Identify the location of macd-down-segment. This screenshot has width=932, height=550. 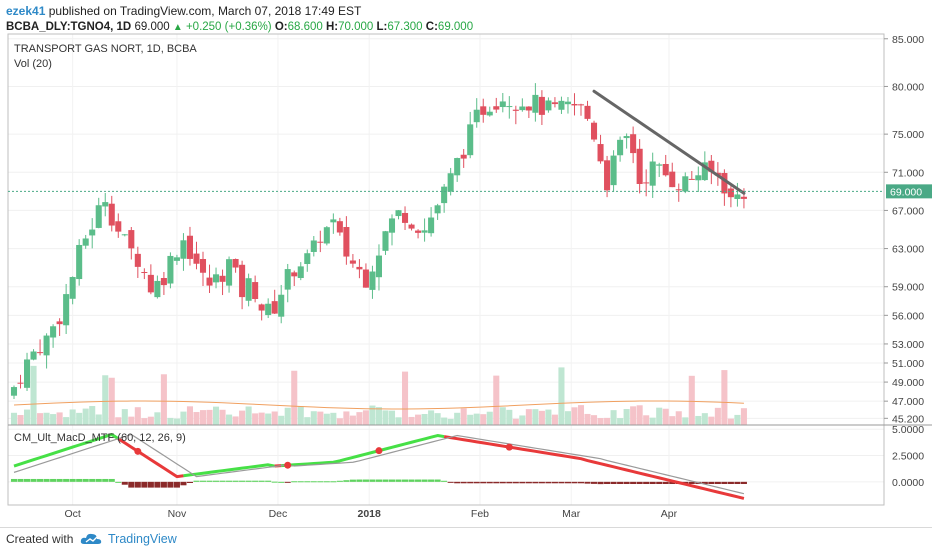
(150, 458).